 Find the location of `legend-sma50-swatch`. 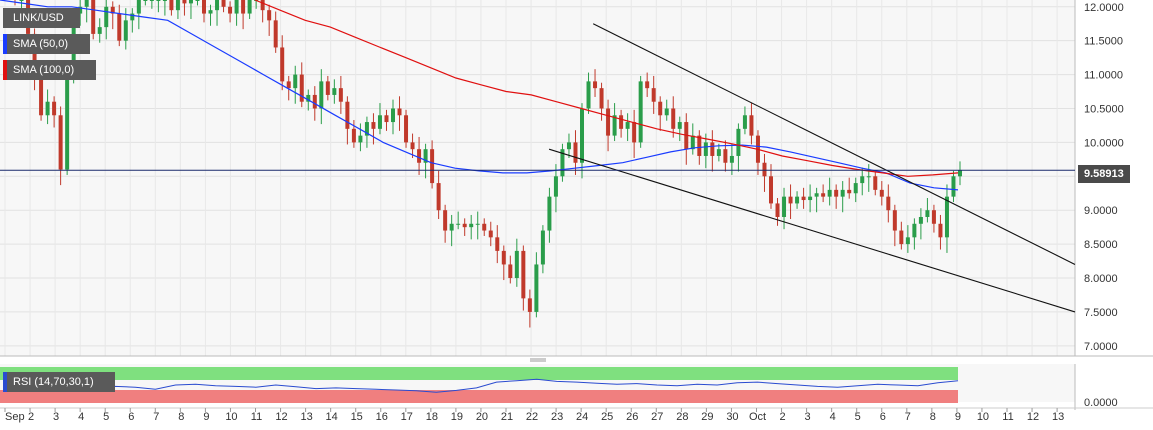

legend-sma50-swatch is located at coordinates (5, 44).